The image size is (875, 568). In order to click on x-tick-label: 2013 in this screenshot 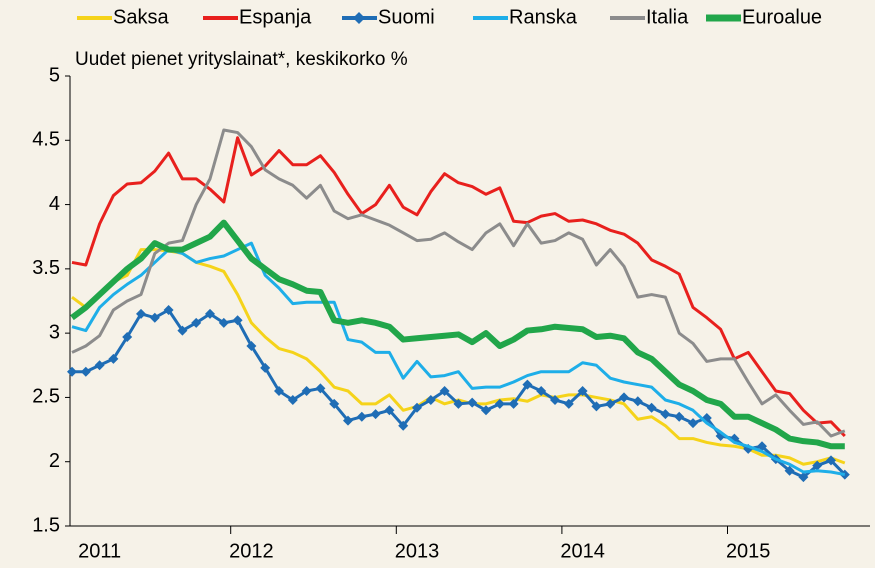, I will do `click(417, 551)`.